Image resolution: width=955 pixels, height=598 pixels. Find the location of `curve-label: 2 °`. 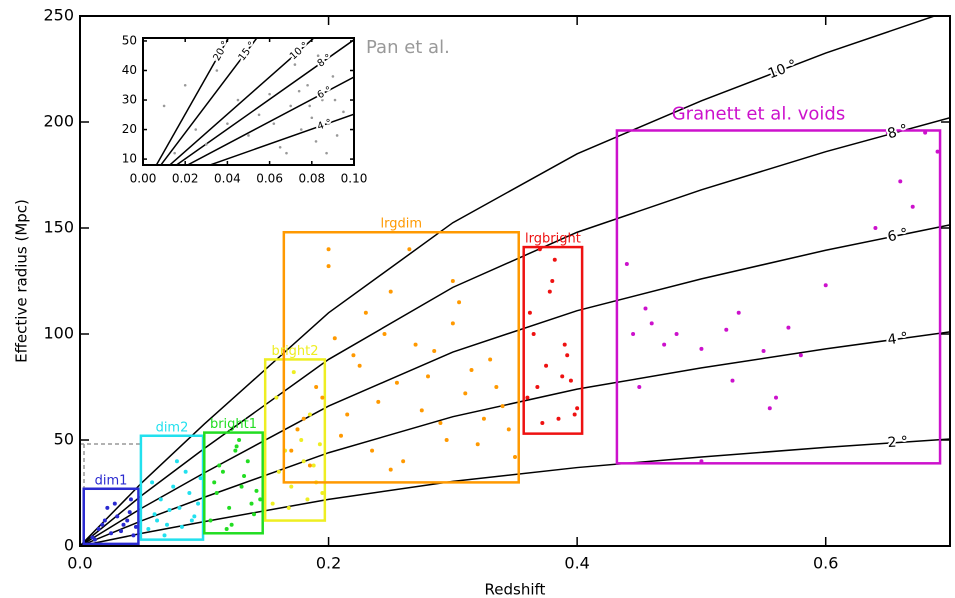

curve-label: 2 ° is located at coordinates (897, 442).